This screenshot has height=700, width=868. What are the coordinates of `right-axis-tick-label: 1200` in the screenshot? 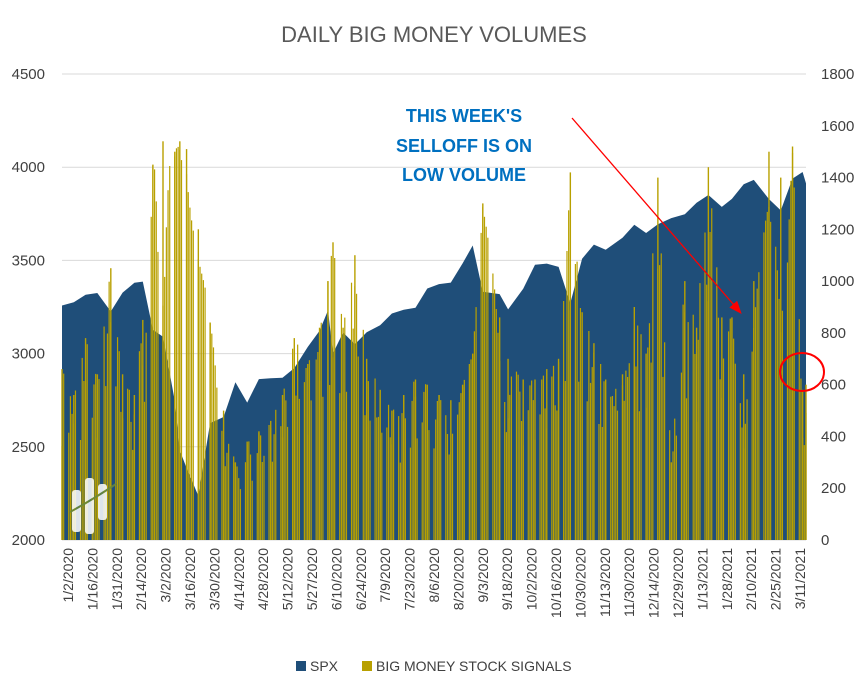 It's located at (837, 229).